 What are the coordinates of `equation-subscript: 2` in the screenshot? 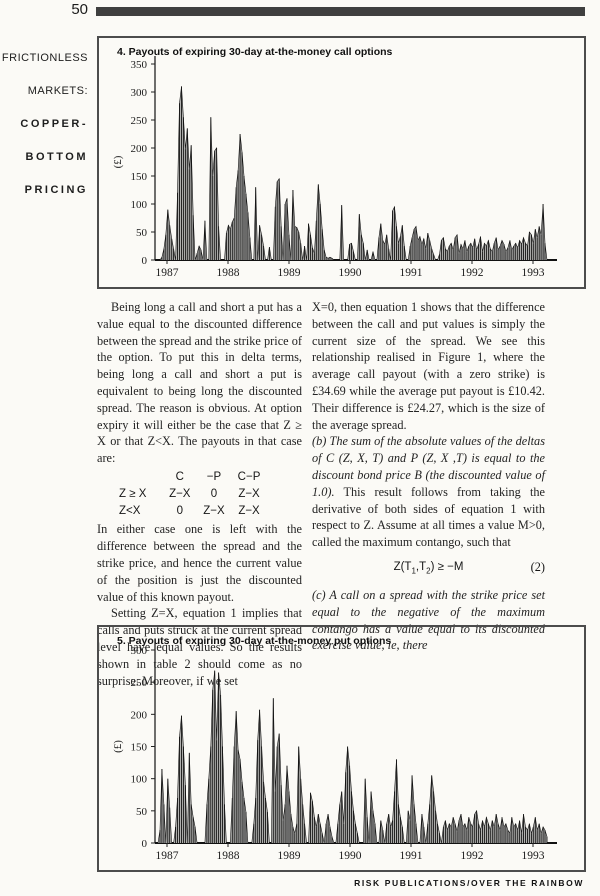 It's located at (428, 571).